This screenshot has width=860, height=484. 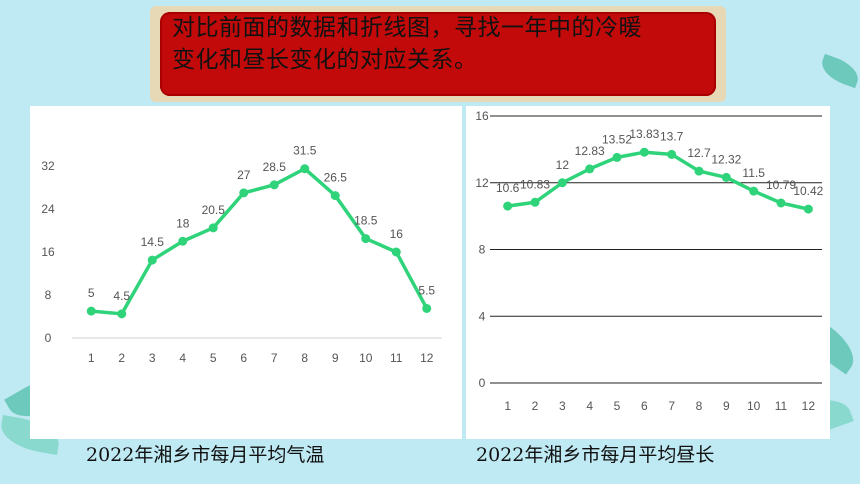 What do you see at coordinates (482, 183) in the screenshot?
I see `y-tick-label: 12` at bounding box center [482, 183].